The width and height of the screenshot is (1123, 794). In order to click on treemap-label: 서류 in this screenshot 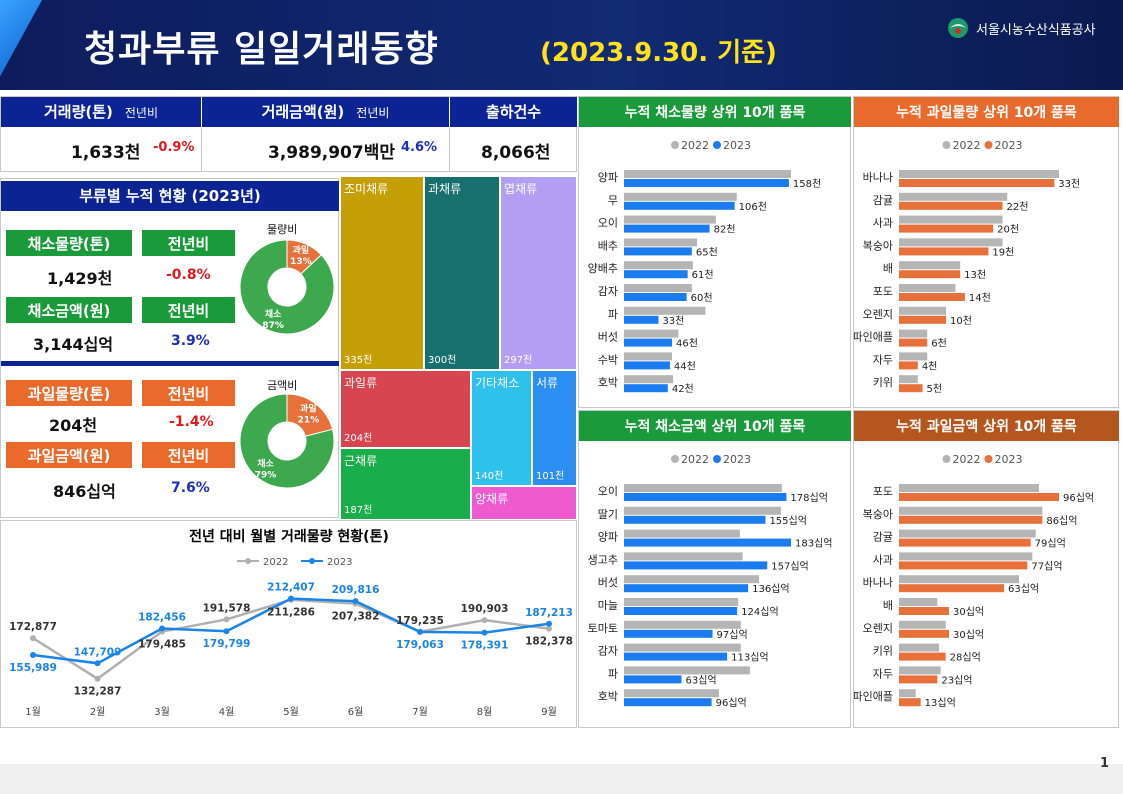, I will do `click(547, 383)`.